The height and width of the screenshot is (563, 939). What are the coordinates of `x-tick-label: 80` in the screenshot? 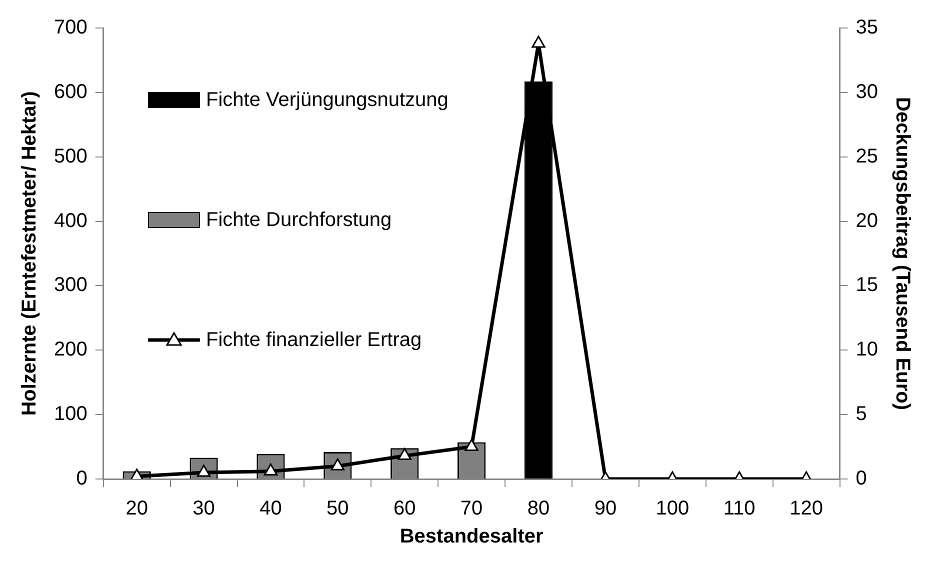 It's located at (538, 509).